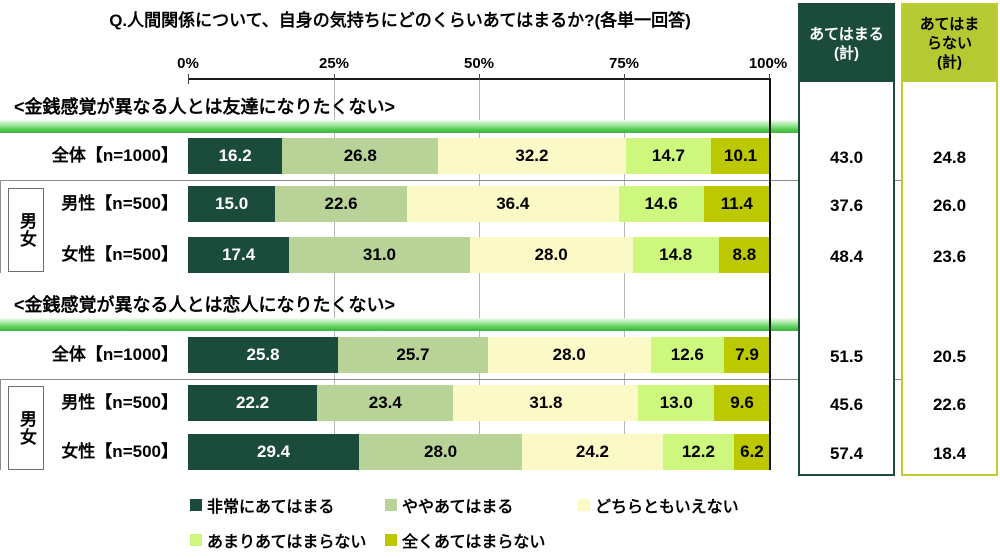 The width and height of the screenshot is (1000, 558). What do you see at coordinates (119, 254) in the screenshot?
I see `row-label-s1-female: 女性【n=500】` at bounding box center [119, 254].